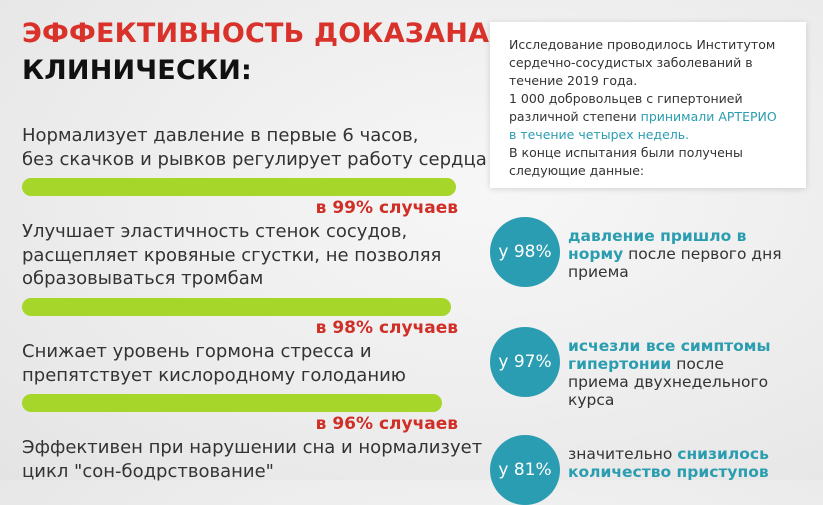 The height and width of the screenshot is (505, 823). I want to click on text-segment: исчезли все симптомы, so click(669, 346).